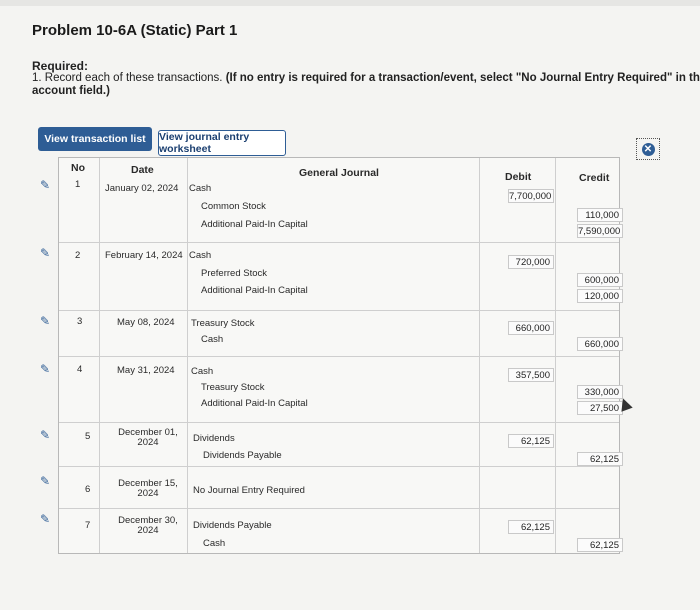 The width and height of the screenshot is (700, 610). Describe the element at coordinates (127, 78) in the screenshot. I see `instruction-number: 1. Record each of these transactions.` at that location.